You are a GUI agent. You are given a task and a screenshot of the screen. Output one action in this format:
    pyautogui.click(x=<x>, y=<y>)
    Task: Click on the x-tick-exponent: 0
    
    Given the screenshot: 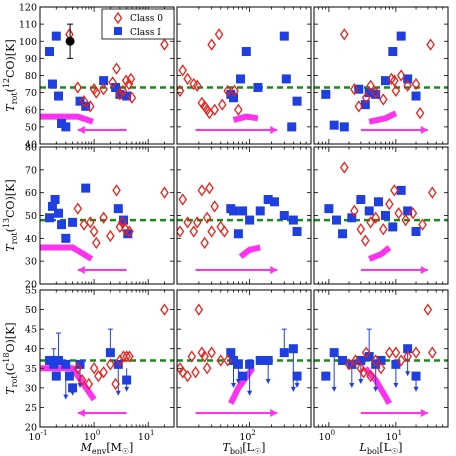 What is the action you would take?
    pyautogui.click(x=98, y=433)
    